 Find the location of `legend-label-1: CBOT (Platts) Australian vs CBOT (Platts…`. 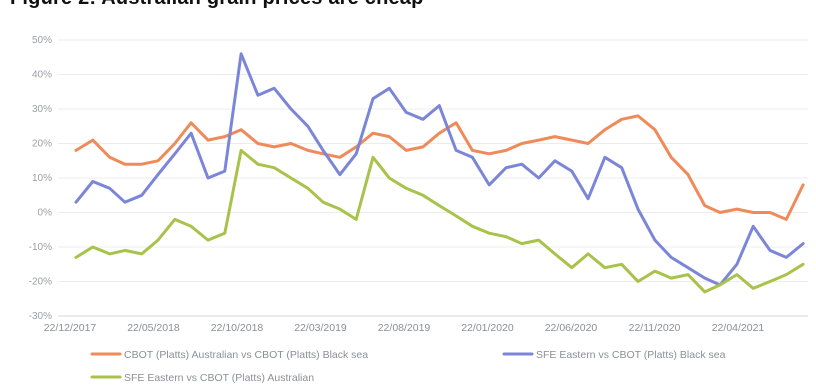

legend-label-1: CBOT (Platts) Australian vs CBOT (Platts… is located at coordinates (246, 355).